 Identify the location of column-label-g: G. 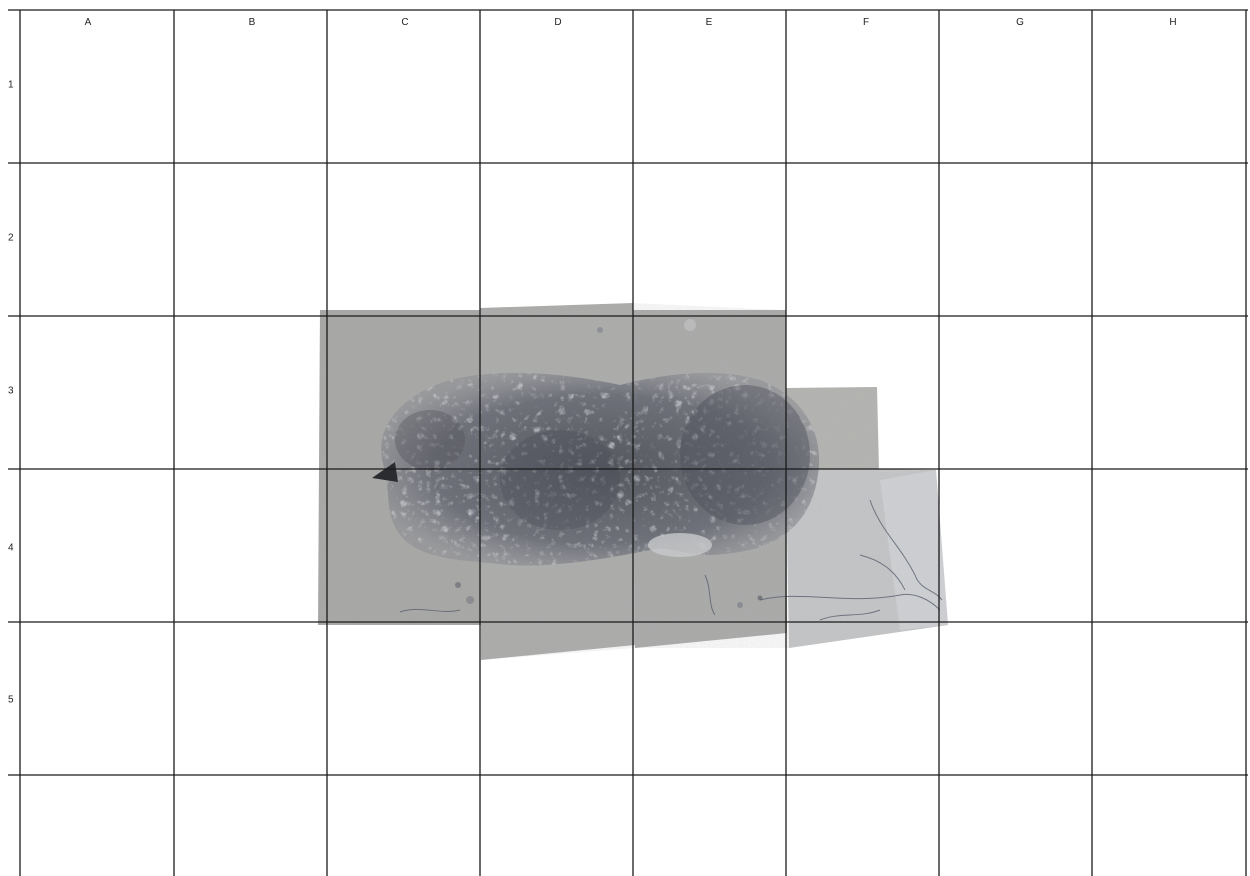
(1020, 22).